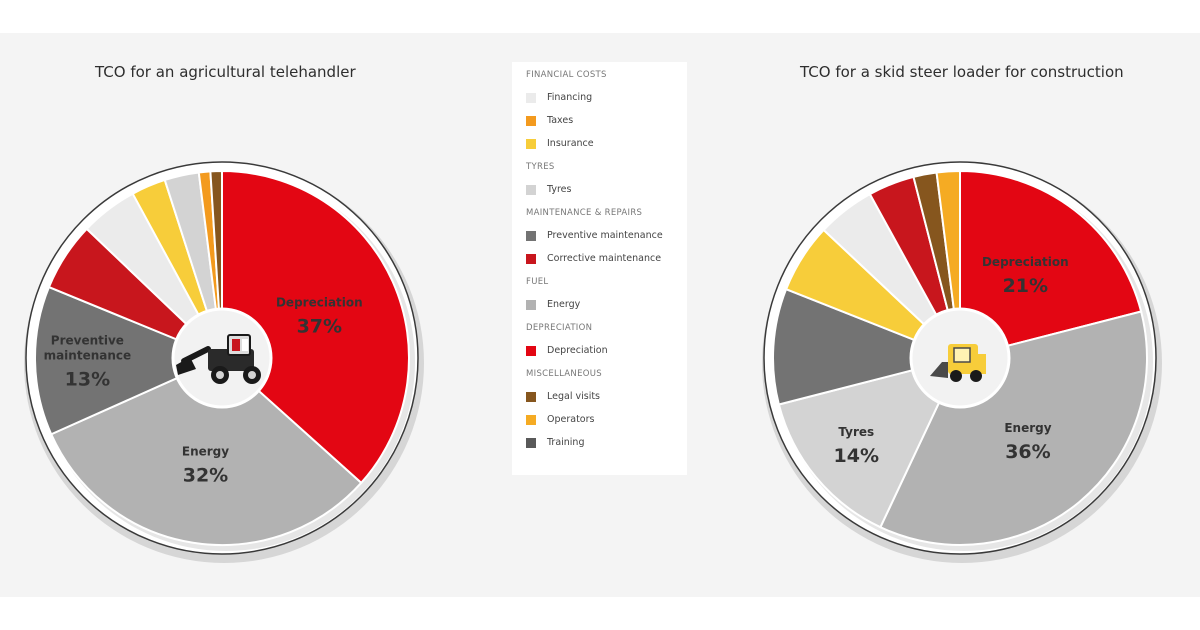 The width and height of the screenshot is (1200, 630). Describe the element at coordinates (87, 341) in the screenshot. I see `slice-label-preventive-maintenance: Preventive` at that location.